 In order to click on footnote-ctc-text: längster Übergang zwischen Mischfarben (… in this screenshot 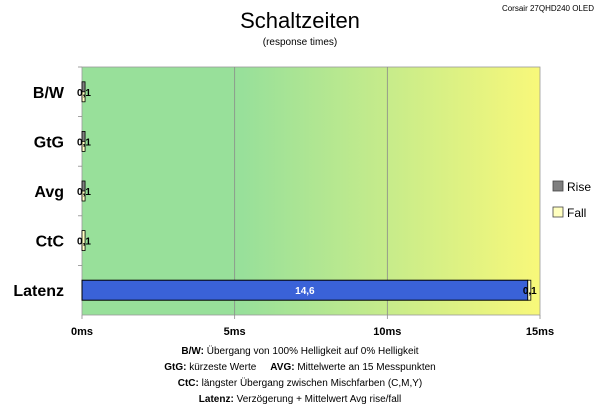, I will do `click(310, 383)`.